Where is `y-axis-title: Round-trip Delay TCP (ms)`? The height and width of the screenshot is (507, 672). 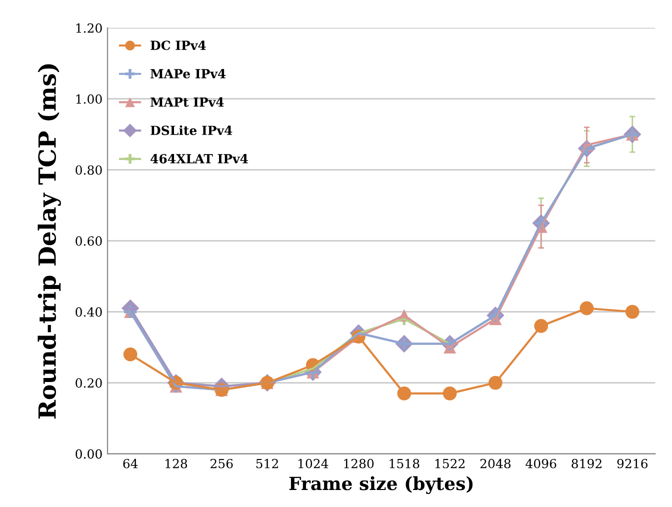
y-axis-title: Round-trip Delay TCP (ms) is located at coordinates (49, 241).